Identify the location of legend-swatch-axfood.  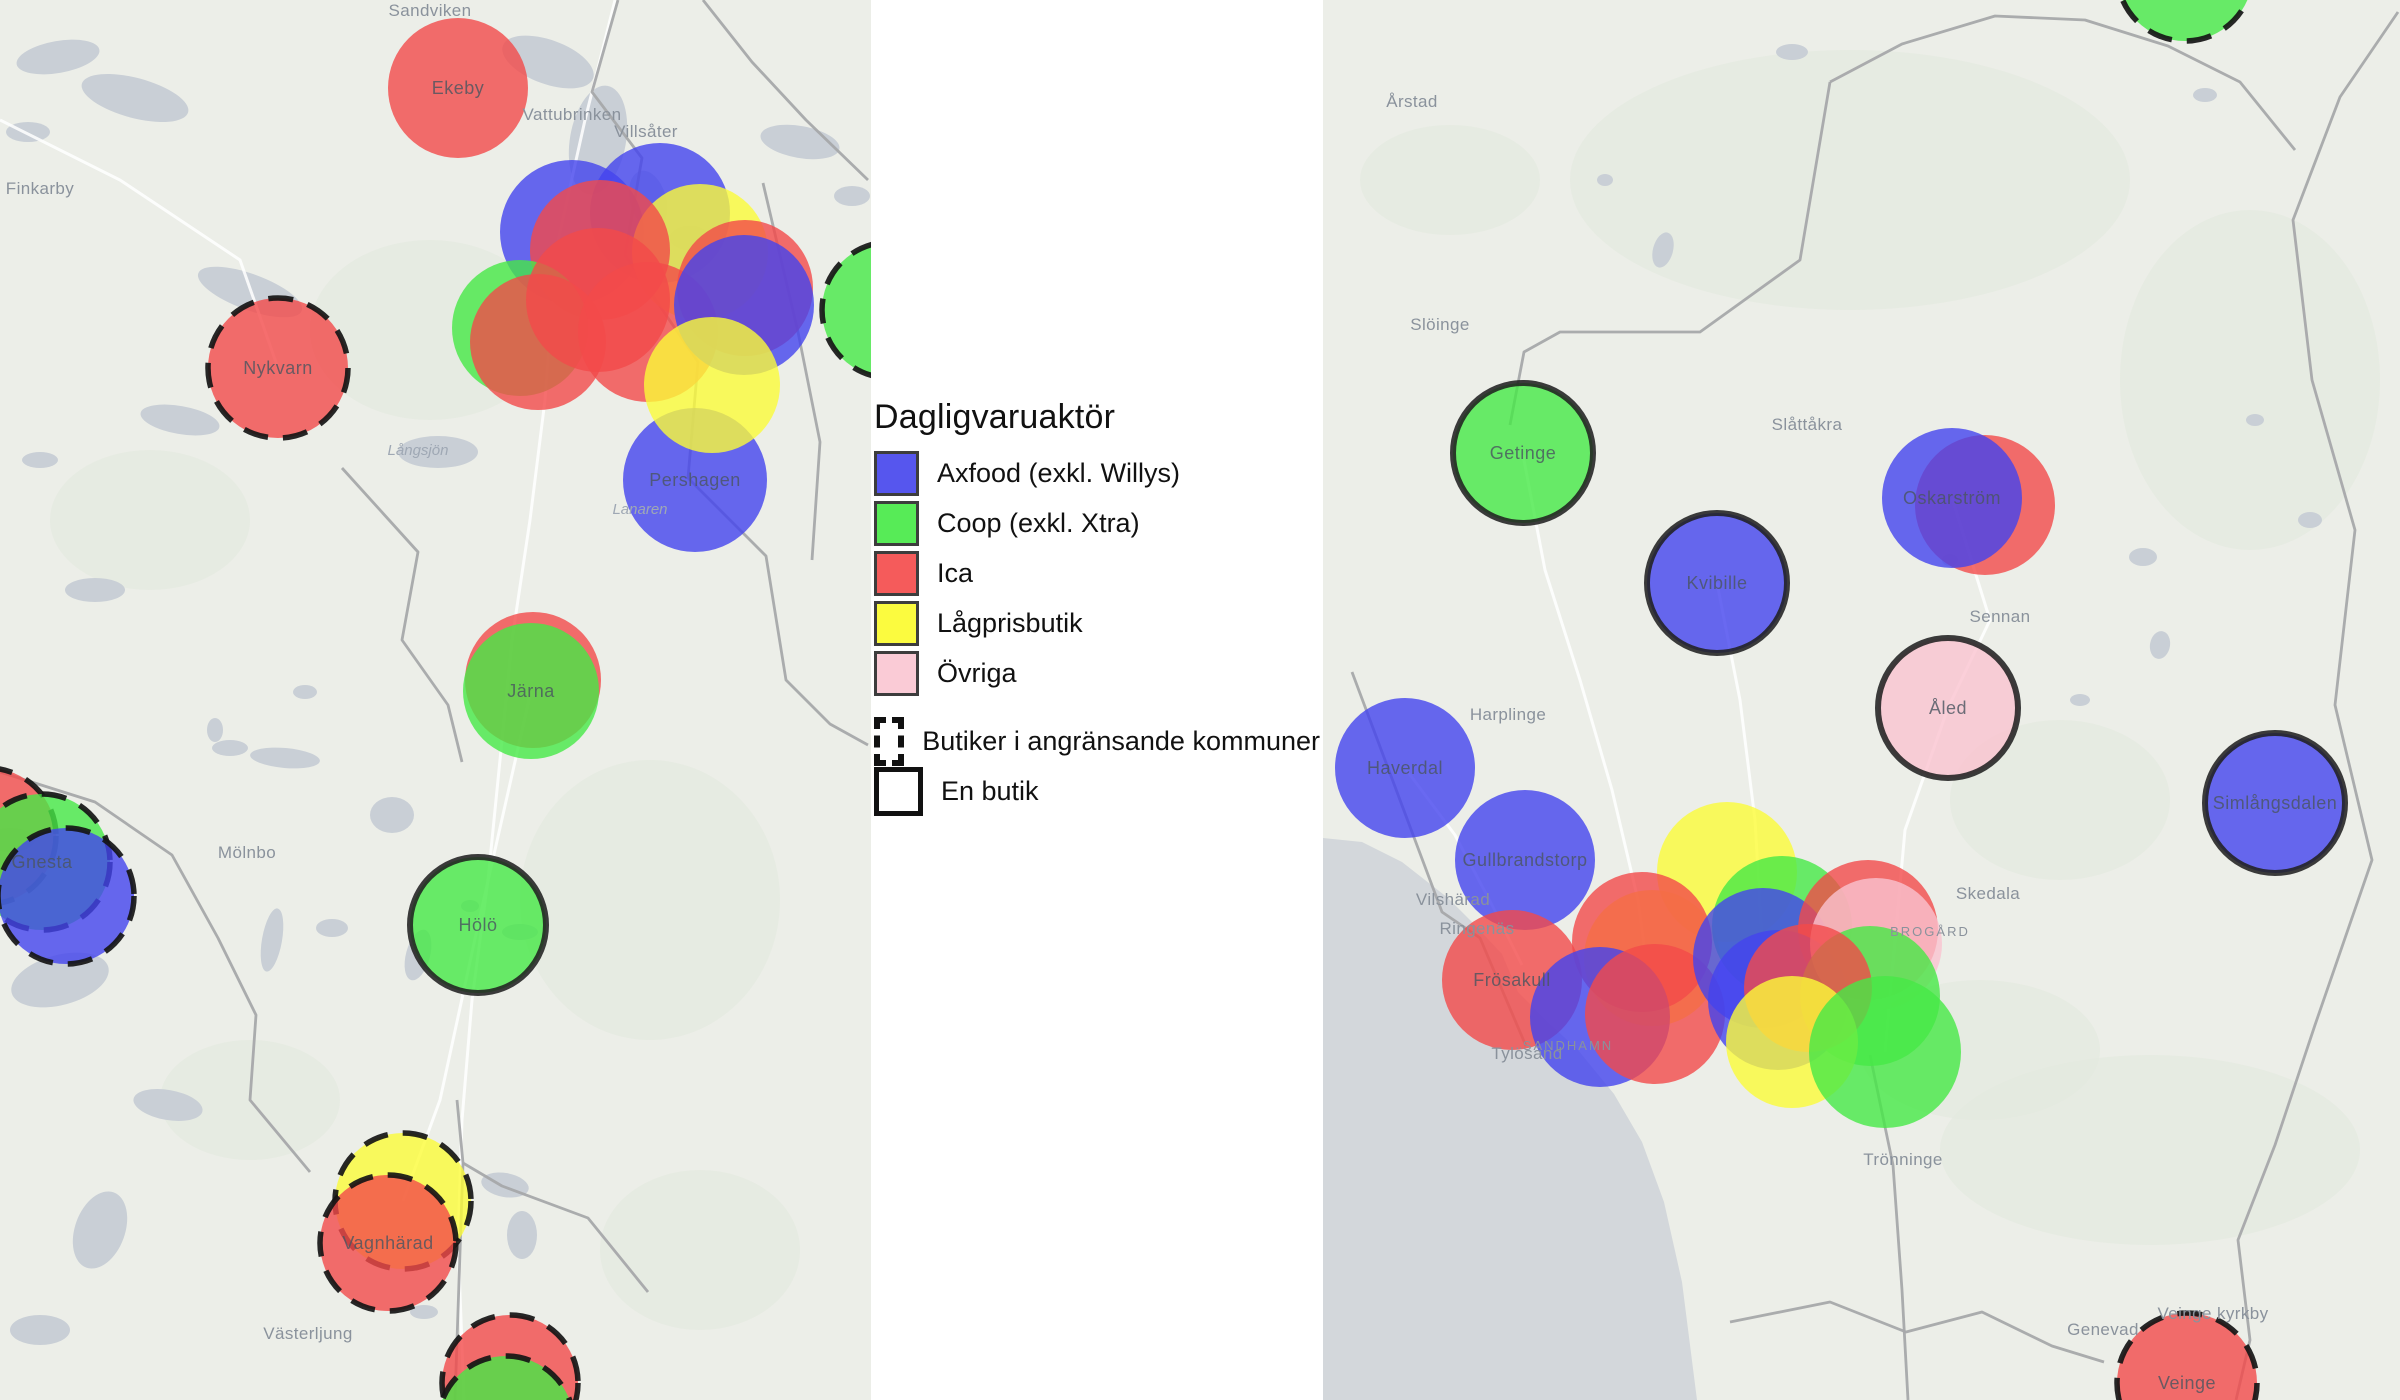
(896, 473).